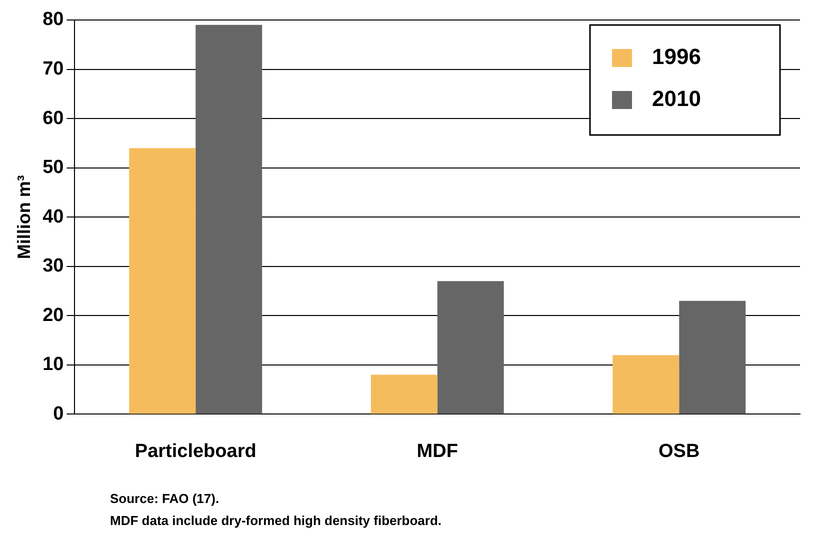  I want to click on y-tick-label: 20, so click(53, 315).